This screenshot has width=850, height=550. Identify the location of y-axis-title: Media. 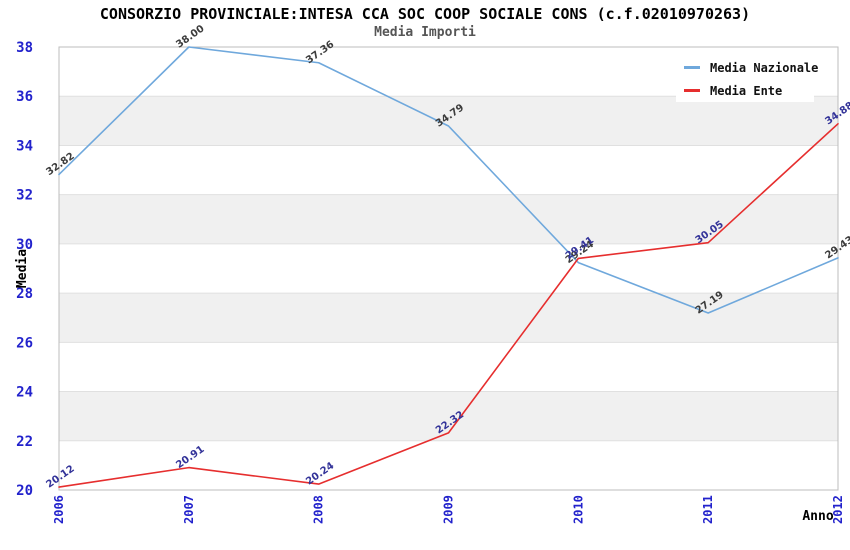
(22, 268).